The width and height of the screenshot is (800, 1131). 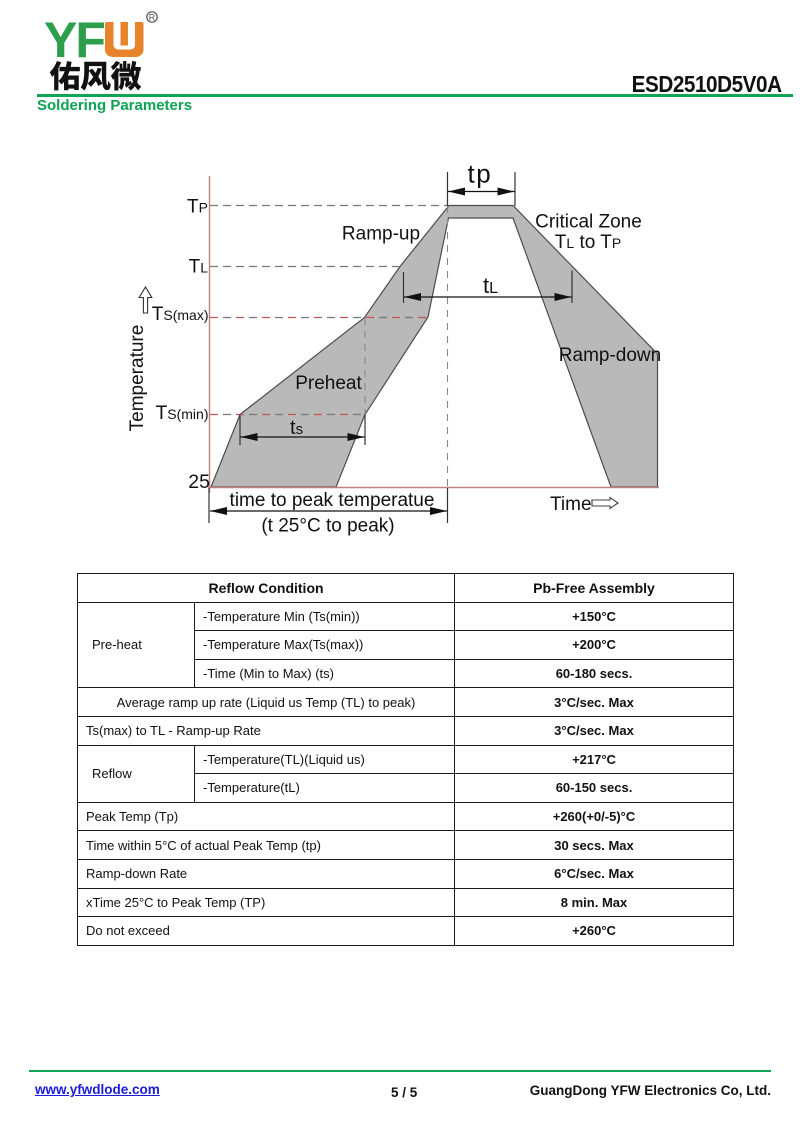 What do you see at coordinates (327, 526) in the screenshot?
I see `svg-text: (t 25°C to peak)` at bounding box center [327, 526].